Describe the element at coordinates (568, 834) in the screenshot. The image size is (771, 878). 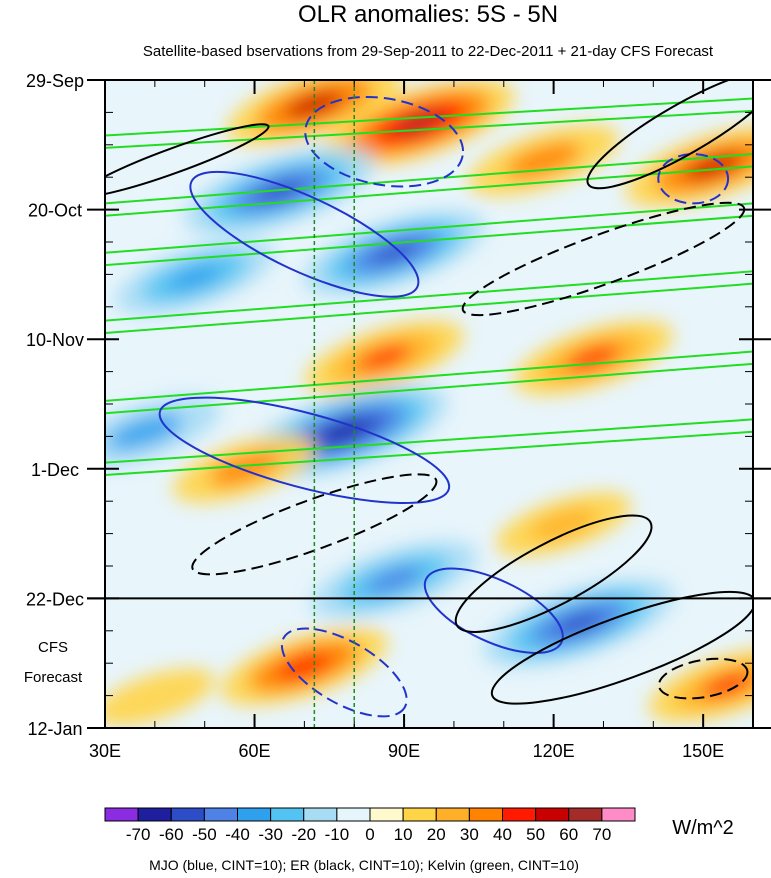
I see `colorbar-label: 60` at that location.